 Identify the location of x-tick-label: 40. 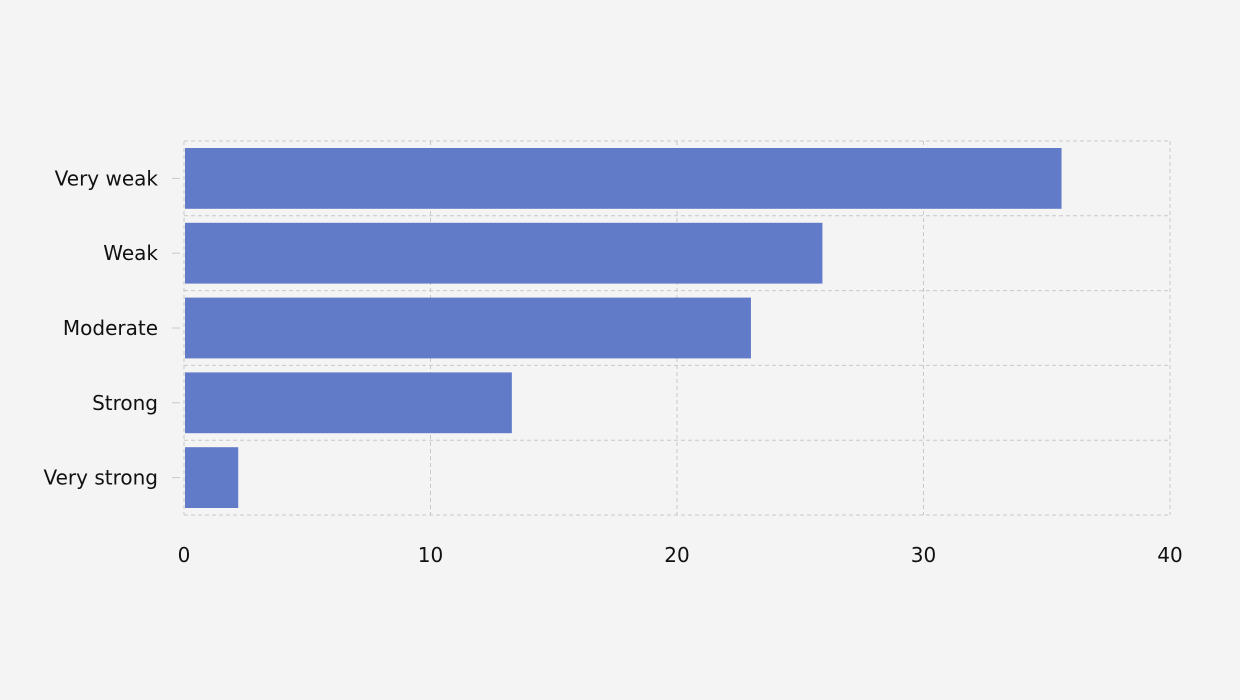
(1169, 555).